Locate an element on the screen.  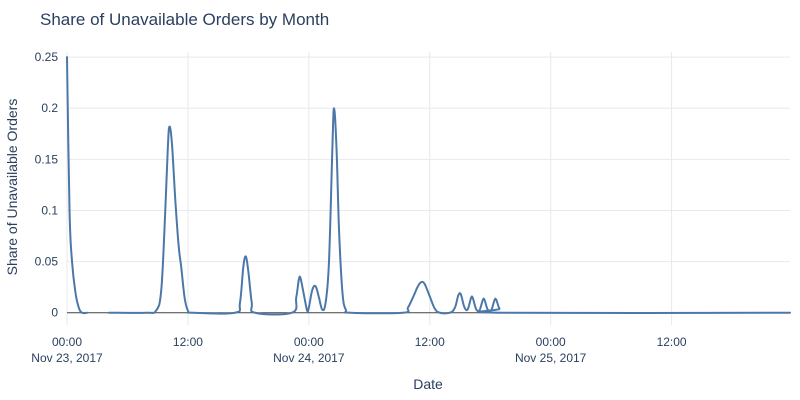
y-tick-label: 0.25 is located at coordinates (47, 57).